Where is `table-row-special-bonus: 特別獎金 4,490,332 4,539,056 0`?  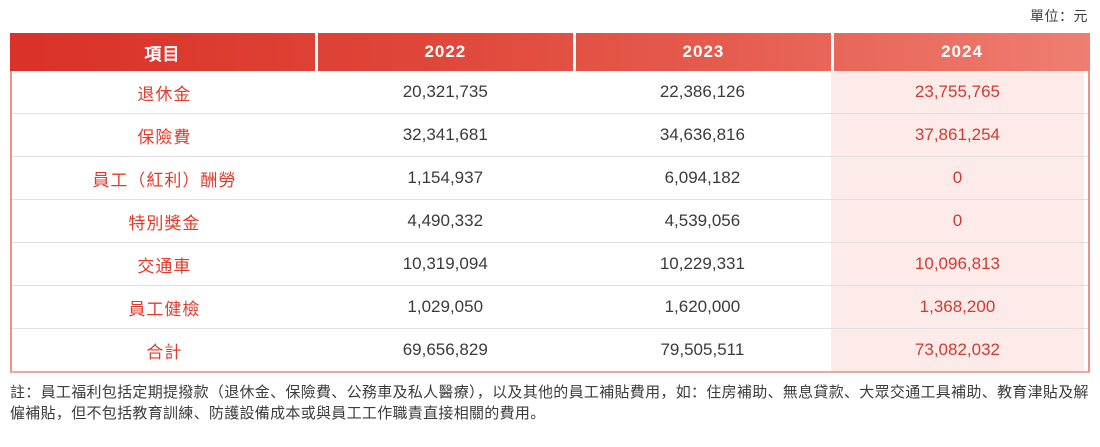 table-row-special-bonus: 特別獎金 4,490,332 4,539,056 0 is located at coordinates (550, 221).